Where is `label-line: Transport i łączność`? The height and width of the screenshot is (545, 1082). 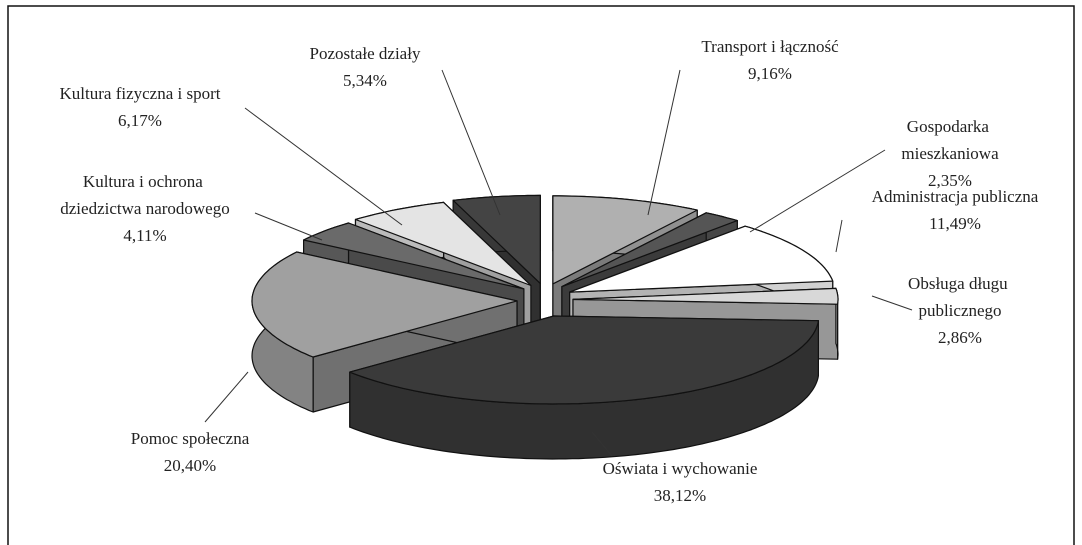
label-line: Transport i łączność is located at coordinates (770, 46).